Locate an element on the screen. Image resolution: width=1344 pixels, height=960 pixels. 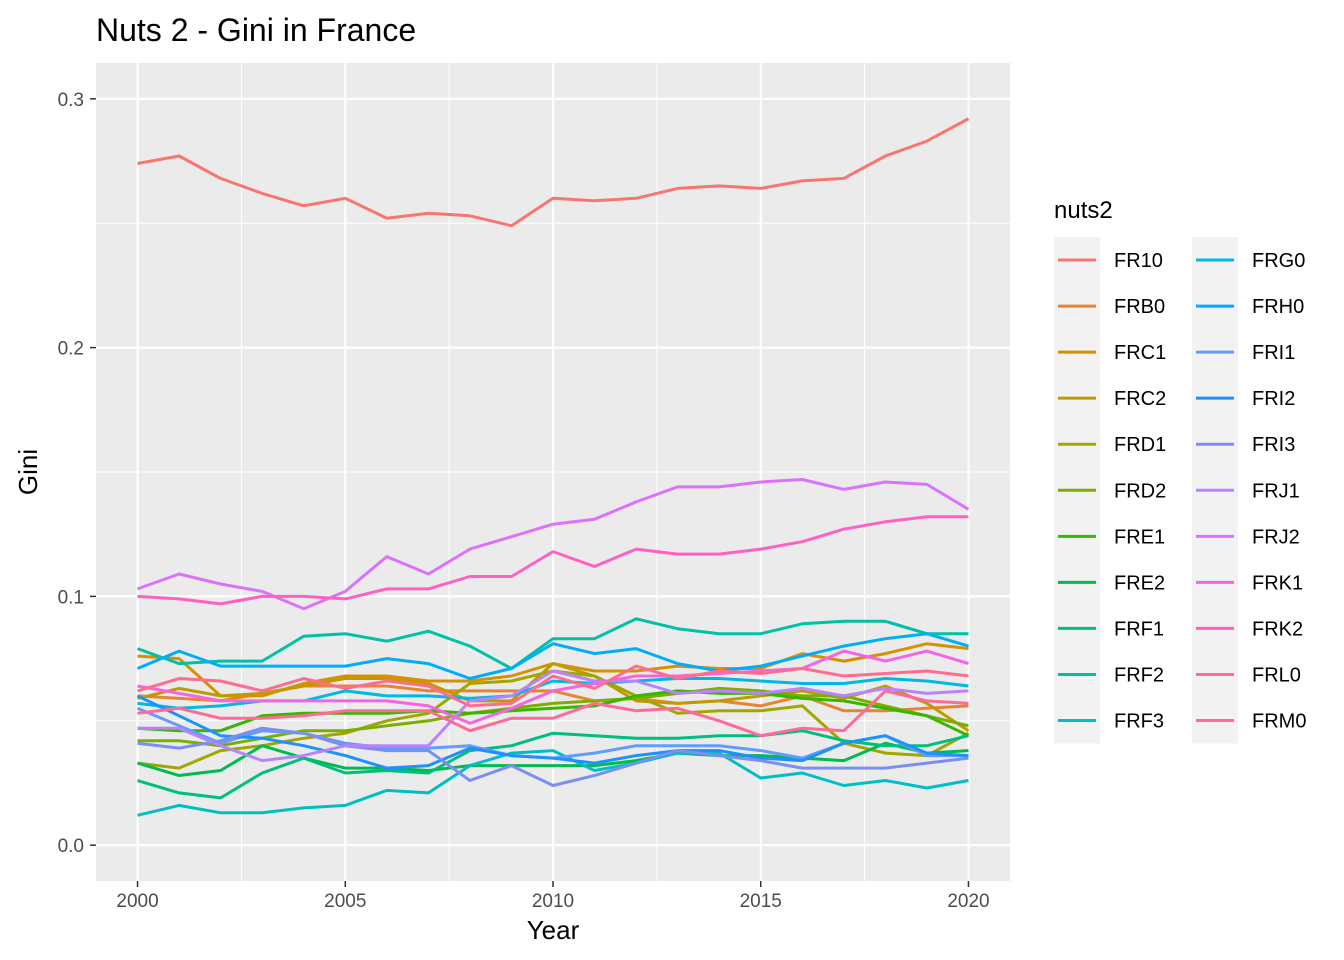
series-line-frd2 is located at coordinates (553, 717).